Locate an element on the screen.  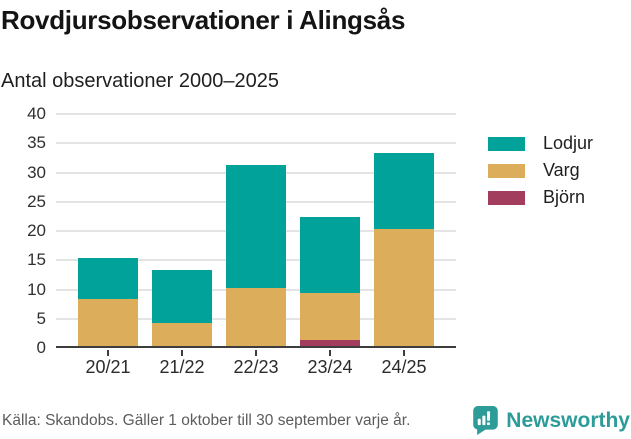
newsworthy-badge-icon is located at coordinates (486, 420).